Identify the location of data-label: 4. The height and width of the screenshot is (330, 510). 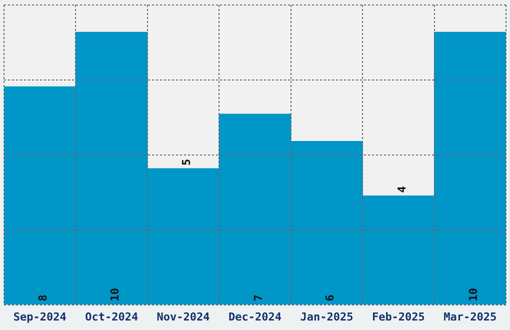
(401, 189).